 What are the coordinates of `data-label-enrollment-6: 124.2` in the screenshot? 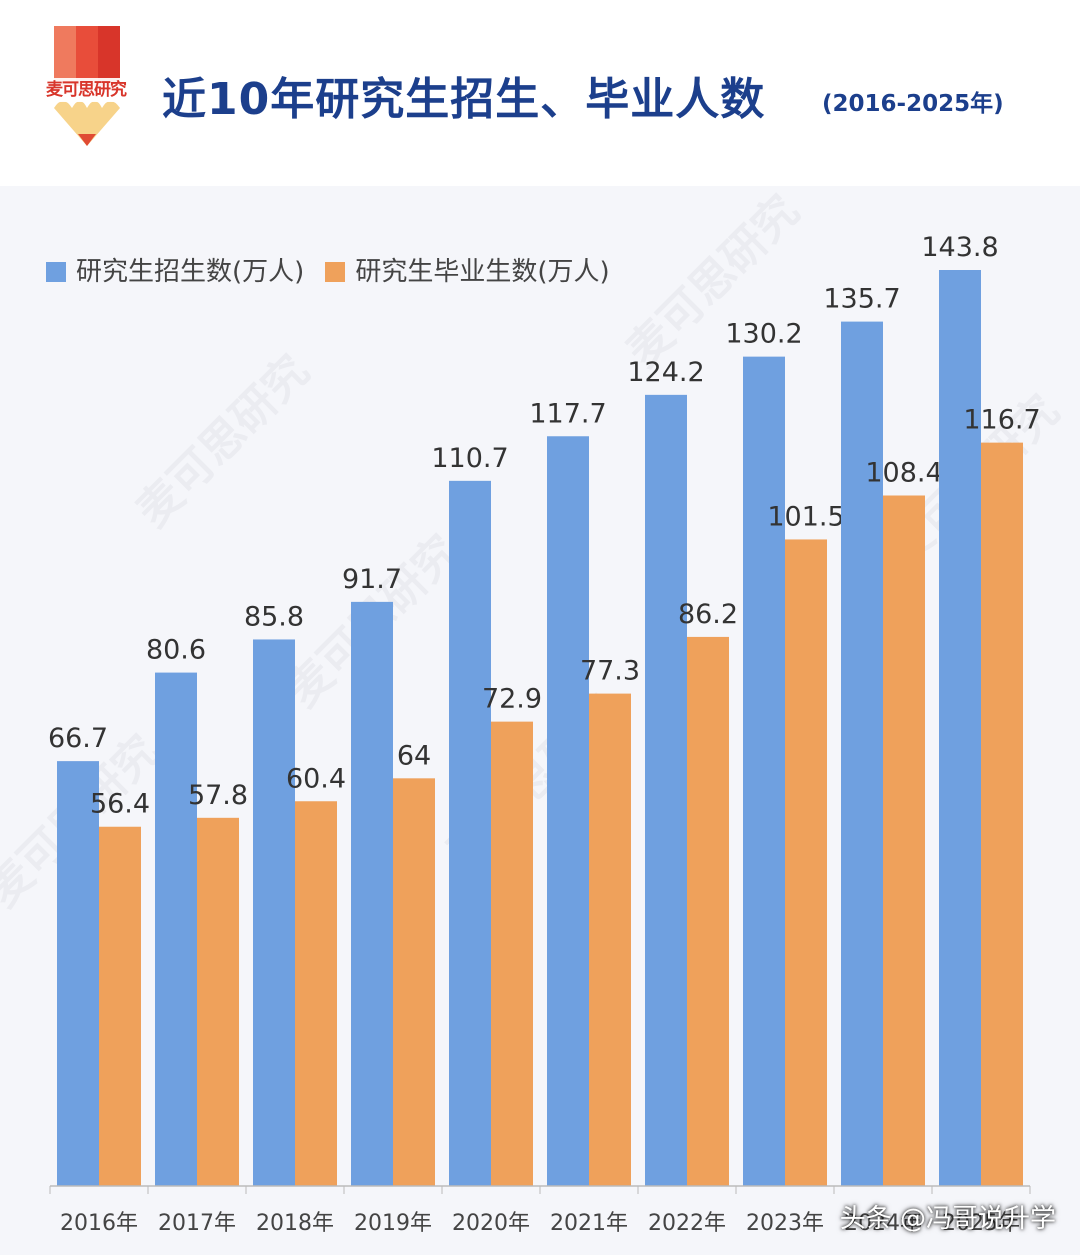 It's located at (665, 372).